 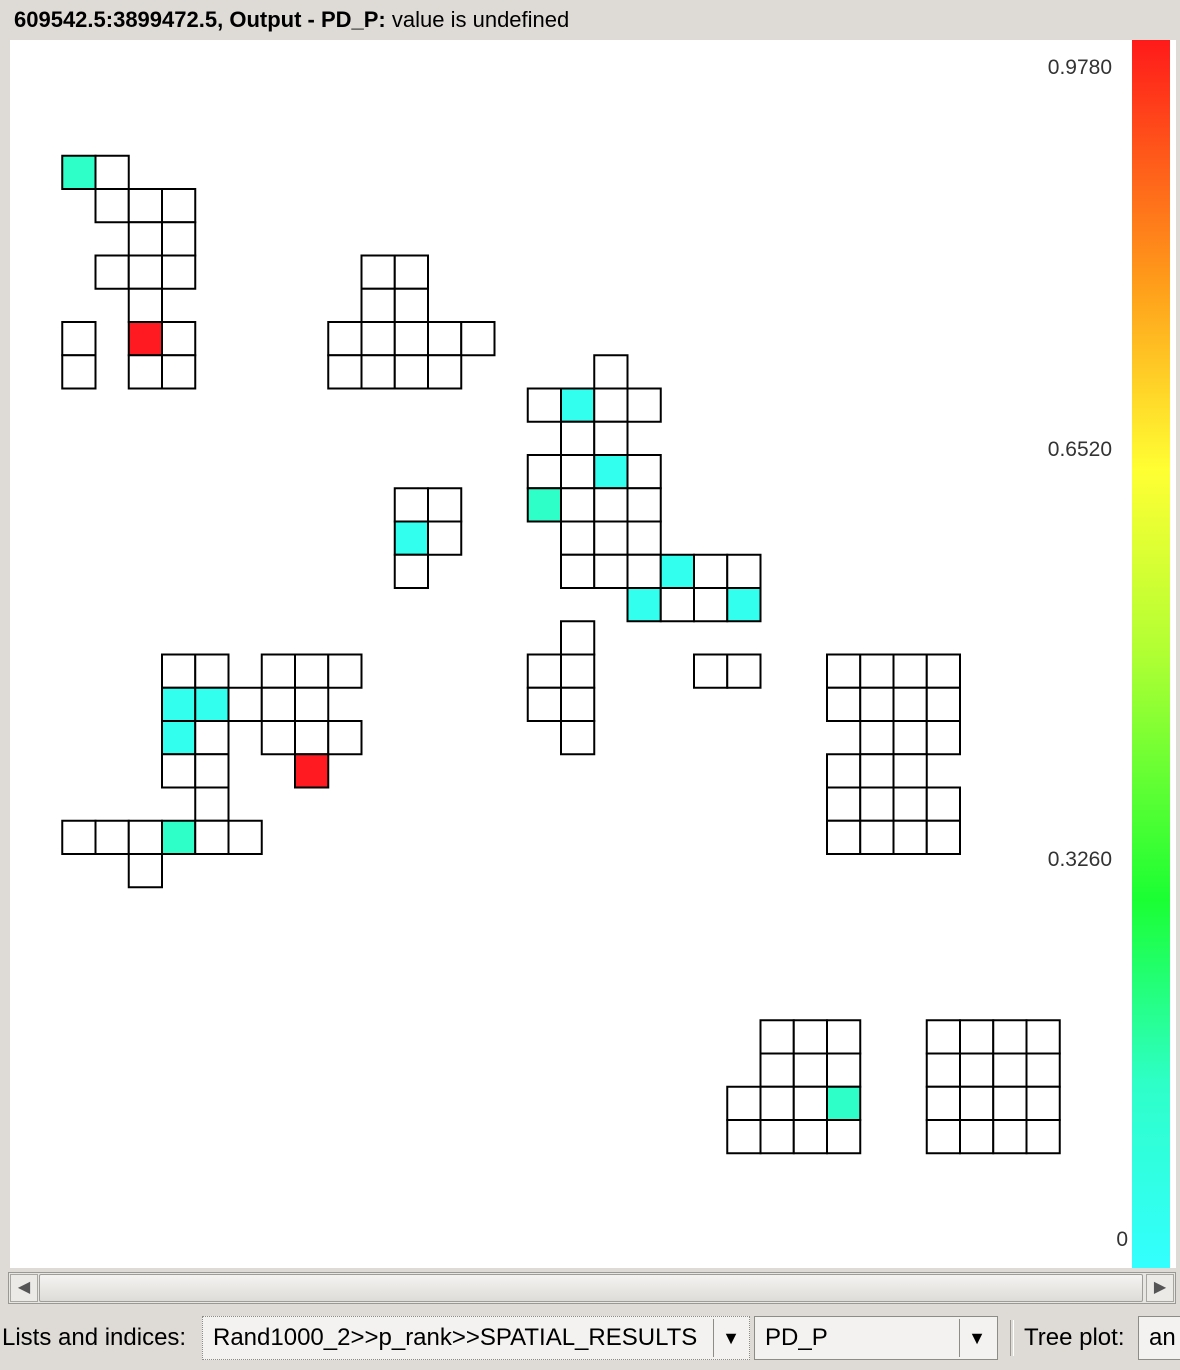 I want to click on list-select: Rand1000_2>>p_rank>>SPATIAL_RESULTS ▼, so click(x=476, y=1338).